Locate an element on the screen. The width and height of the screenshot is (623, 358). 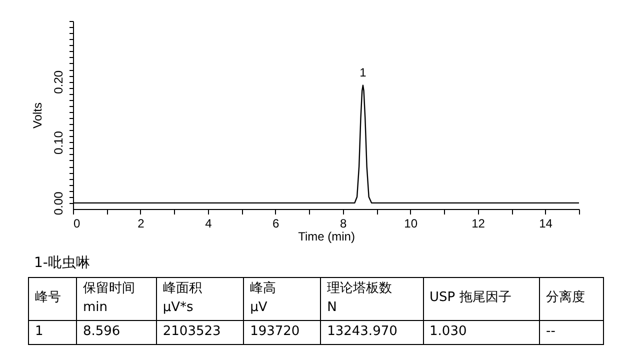
text: 峰面积 µV*s is located at coordinates (200, 299).